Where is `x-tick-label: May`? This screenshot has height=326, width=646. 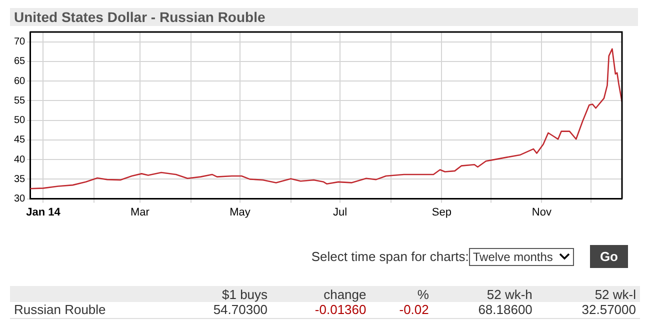
x-tick-label: May is located at coordinates (240, 212).